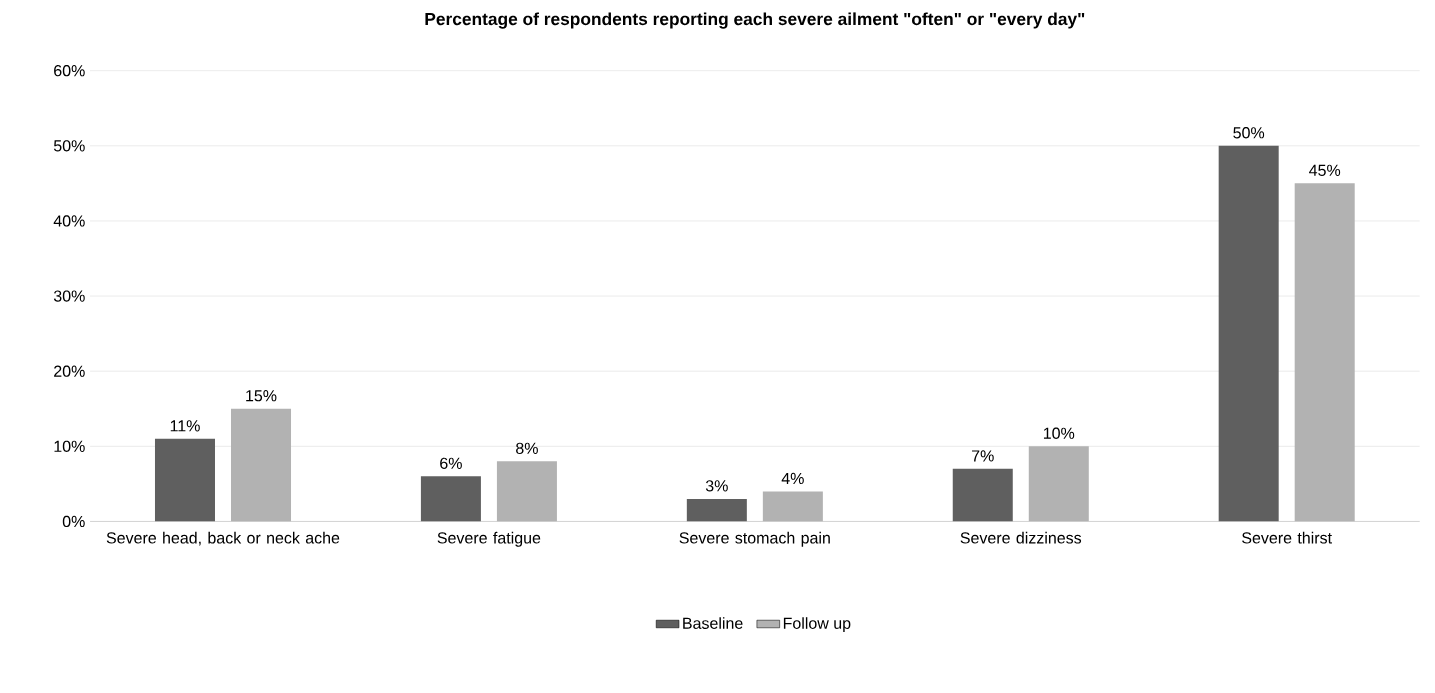  What do you see at coordinates (716, 485) in the screenshot?
I see `data-label: 3%` at bounding box center [716, 485].